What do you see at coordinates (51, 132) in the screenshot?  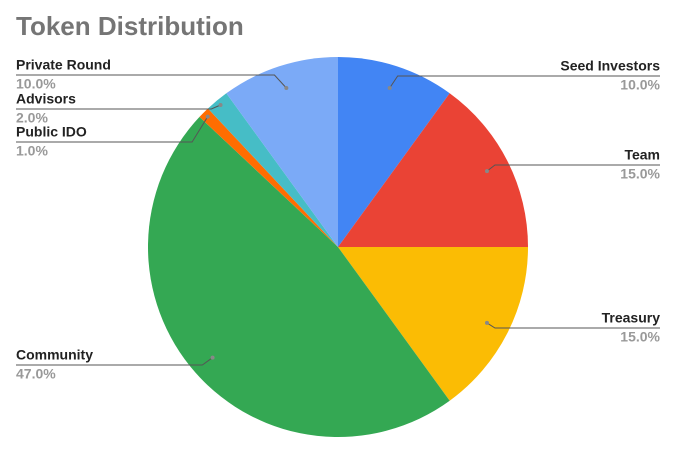 I see `slice-label: Public IDO` at bounding box center [51, 132].